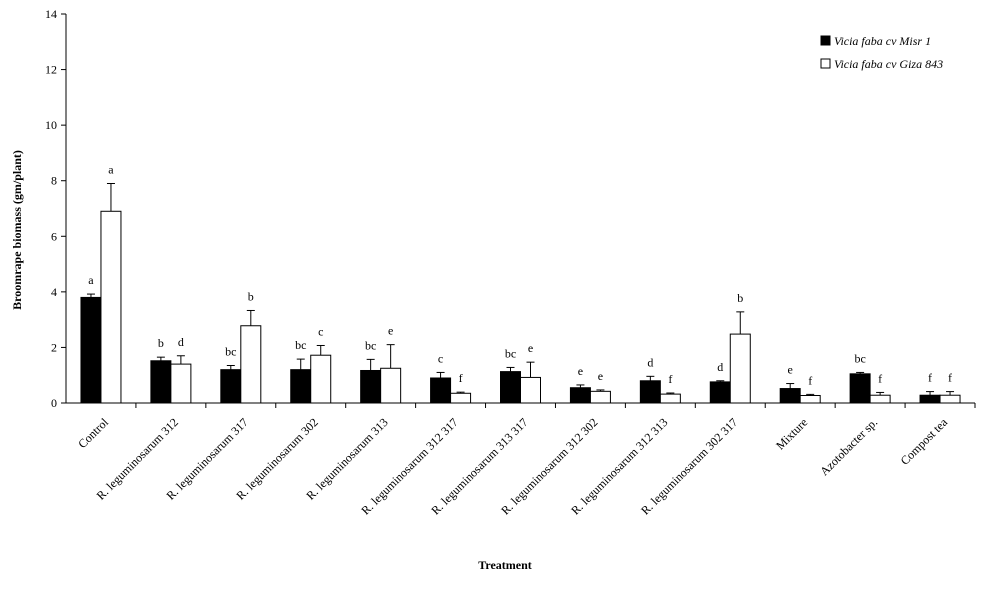 The image size is (1000, 592). What do you see at coordinates (924, 441) in the screenshot?
I see `x-tick-label: Compost tea` at bounding box center [924, 441].